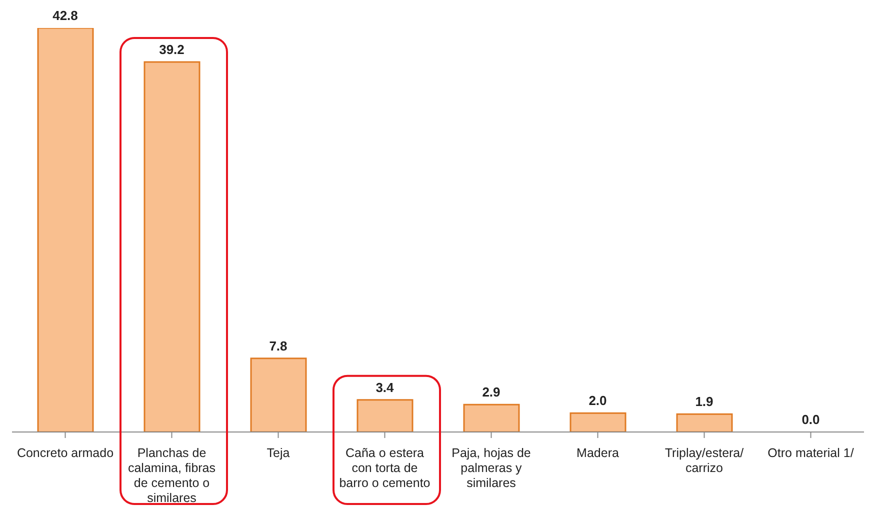 This screenshot has height=514, width=872. I want to click on x-tick-label: Concreto armado, so click(65, 453).